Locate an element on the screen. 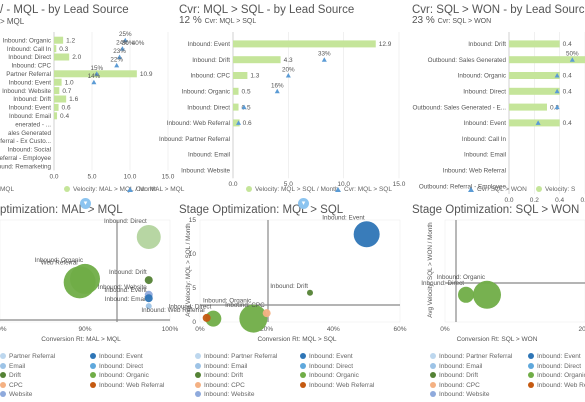 This screenshot has width=585, height=402. p3-category-label: Inbound: Web Referral is located at coordinates (474, 171).